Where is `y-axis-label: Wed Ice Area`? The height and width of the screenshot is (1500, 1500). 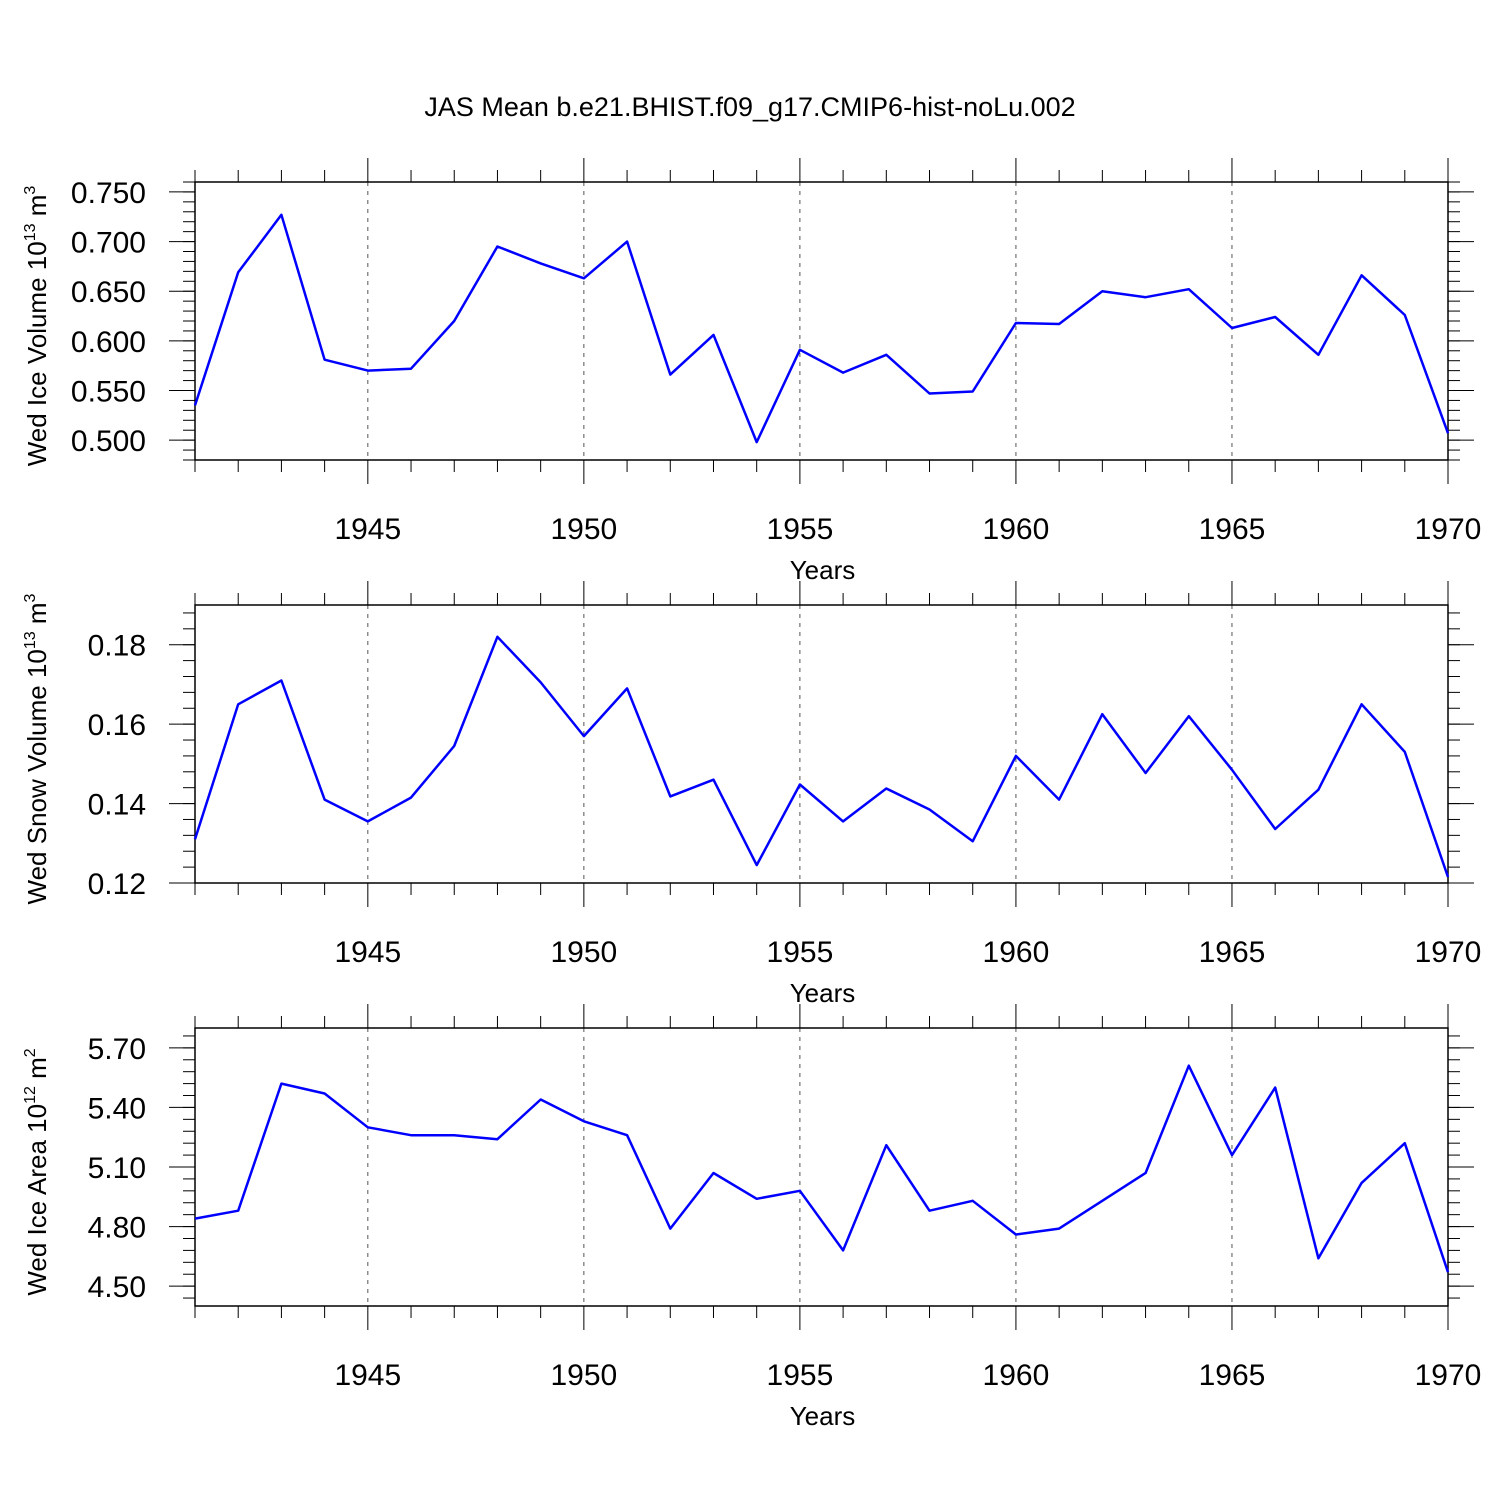 y-axis-label: Wed Ice Area is located at coordinates (37, 1214).